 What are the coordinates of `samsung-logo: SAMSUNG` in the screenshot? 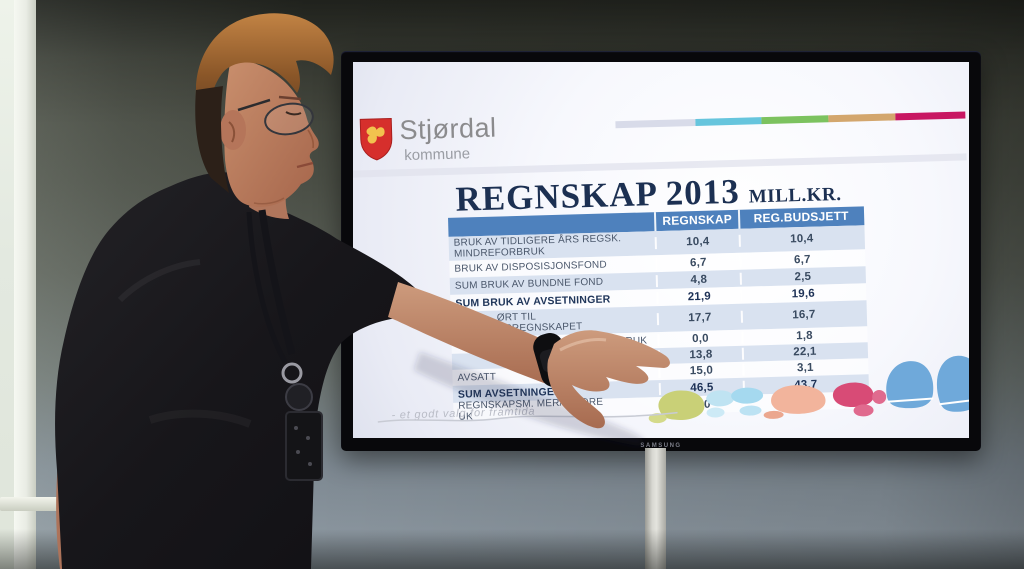 It's located at (661, 446).